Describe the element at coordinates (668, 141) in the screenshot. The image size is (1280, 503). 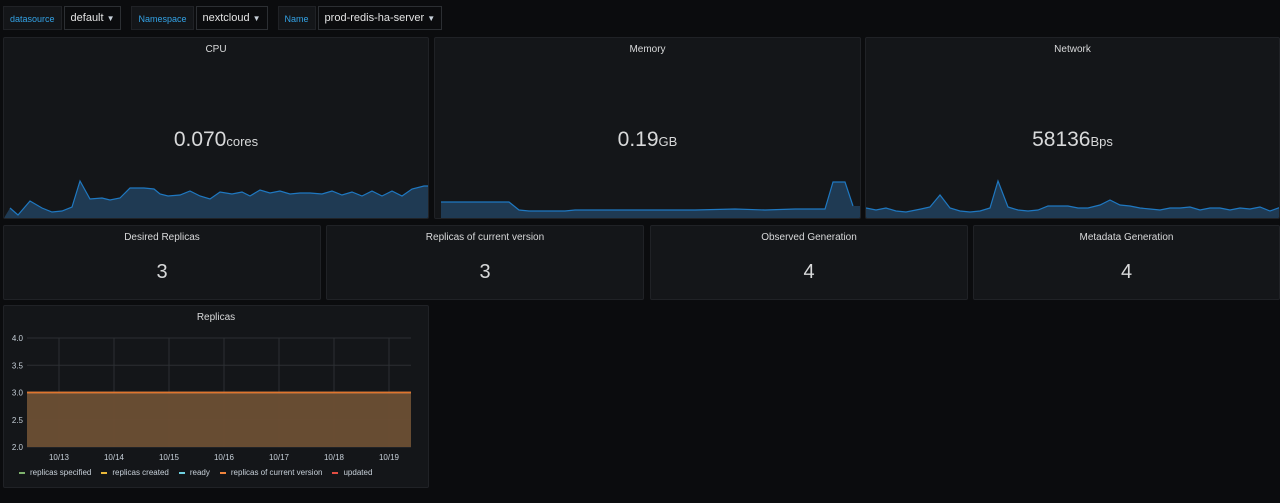
I see `stat-unit: GB` at that location.